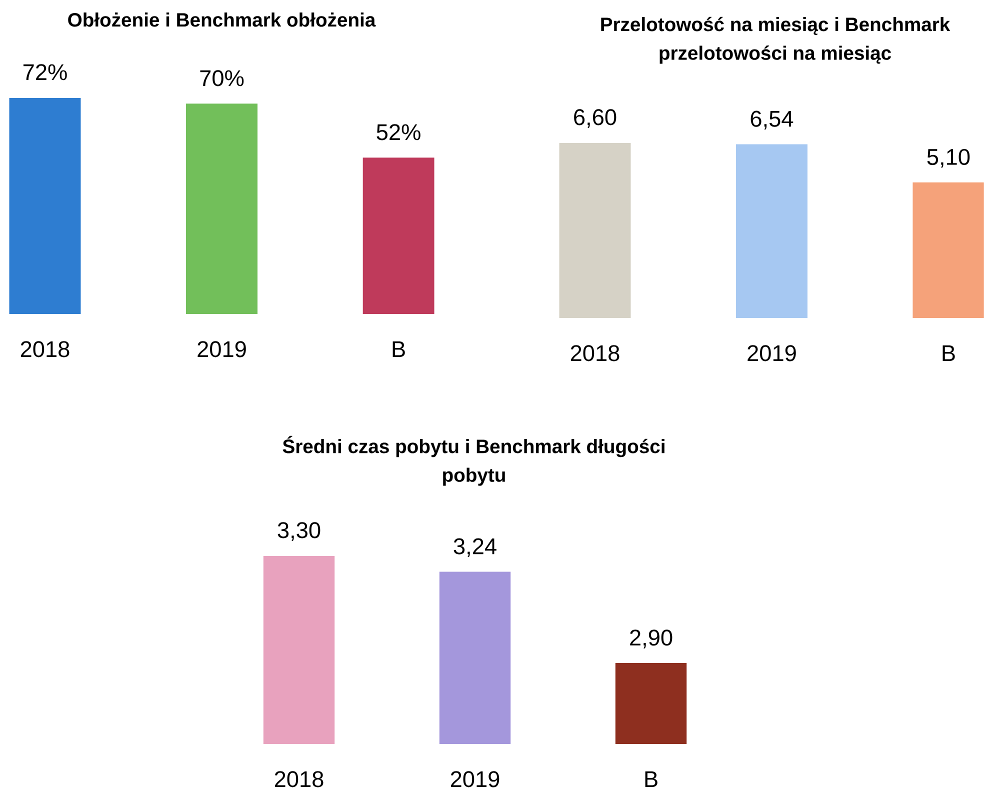 The height and width of the screenshot is (789, 984). What do you see at coordinates (45, 72) in the screenshot?
I see `data-label: 72%` at bounding box center [45, 72].